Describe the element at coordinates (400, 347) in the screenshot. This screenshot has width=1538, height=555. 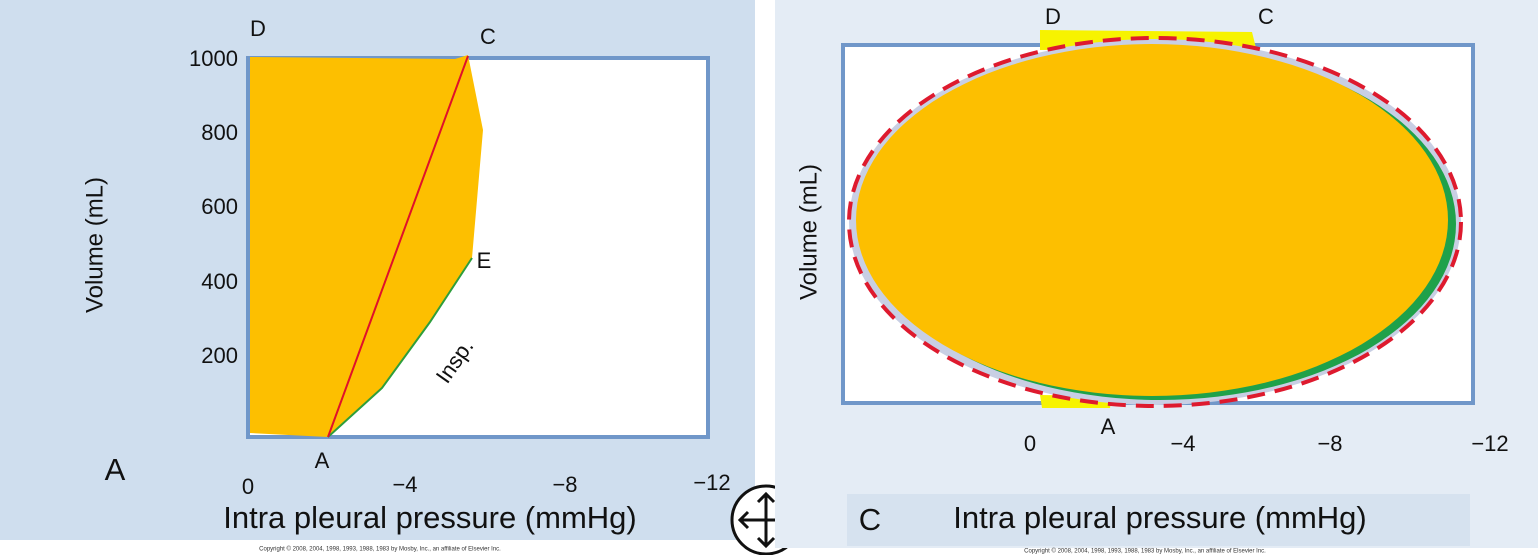
I see `insp-curve` at that location.